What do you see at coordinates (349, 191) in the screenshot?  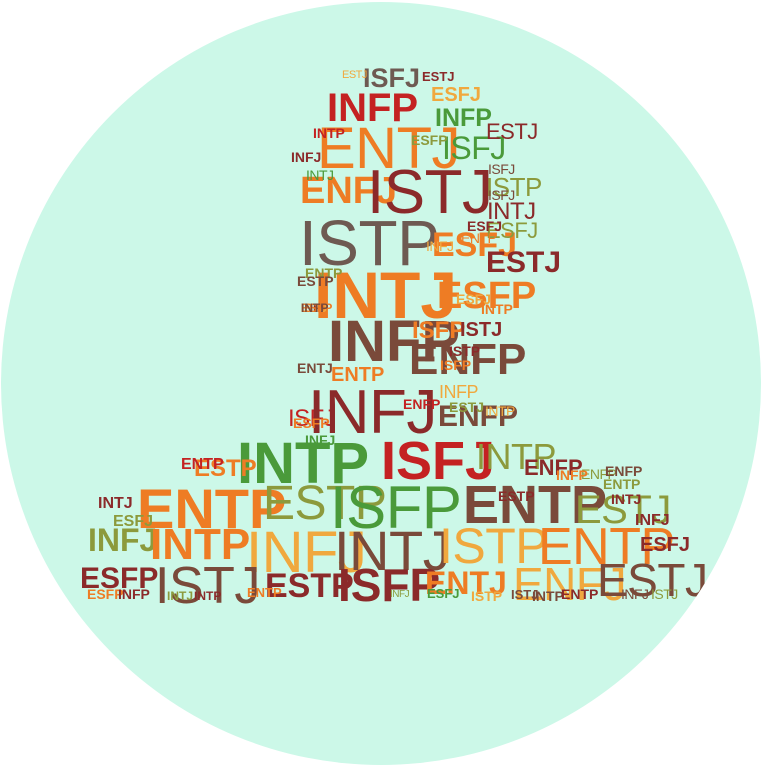 I see `cloud-word: ENFJ` at bounding box center [349, 191].